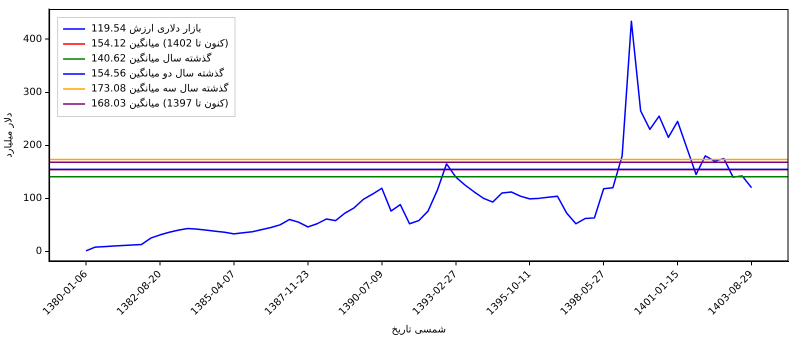  Describe the element at coordinates (39, 251) in the screenshot. I see `y-tick-label: 0` at that location.